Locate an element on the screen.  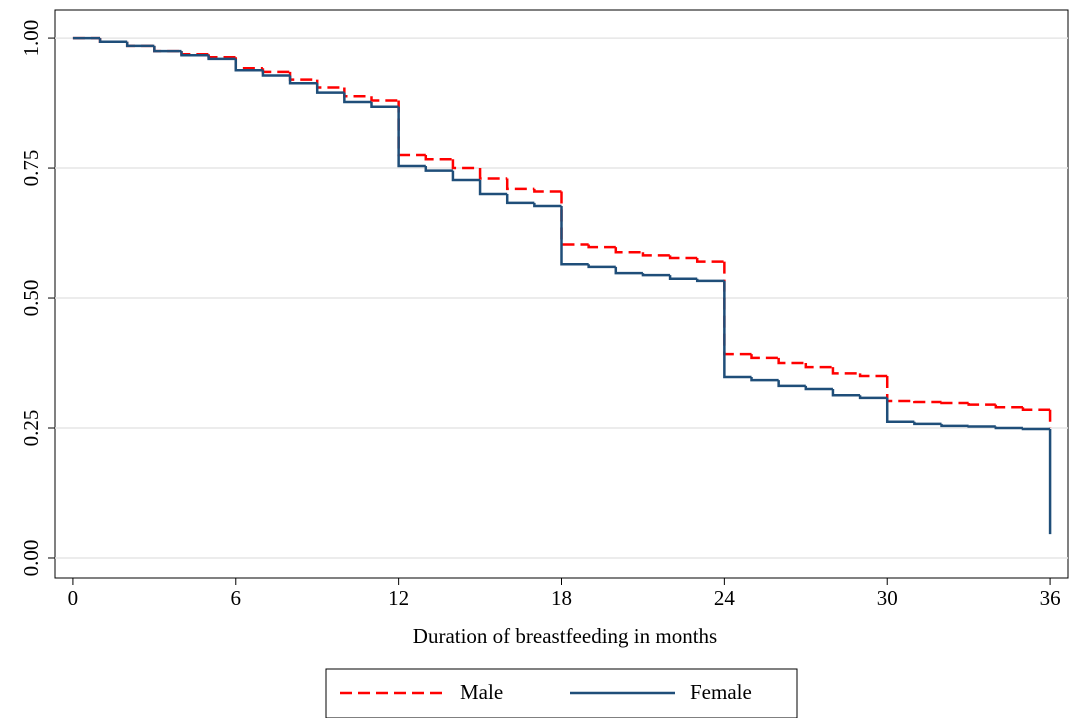
y-tick-label: 0.75 is located at coordinates (31, 168).